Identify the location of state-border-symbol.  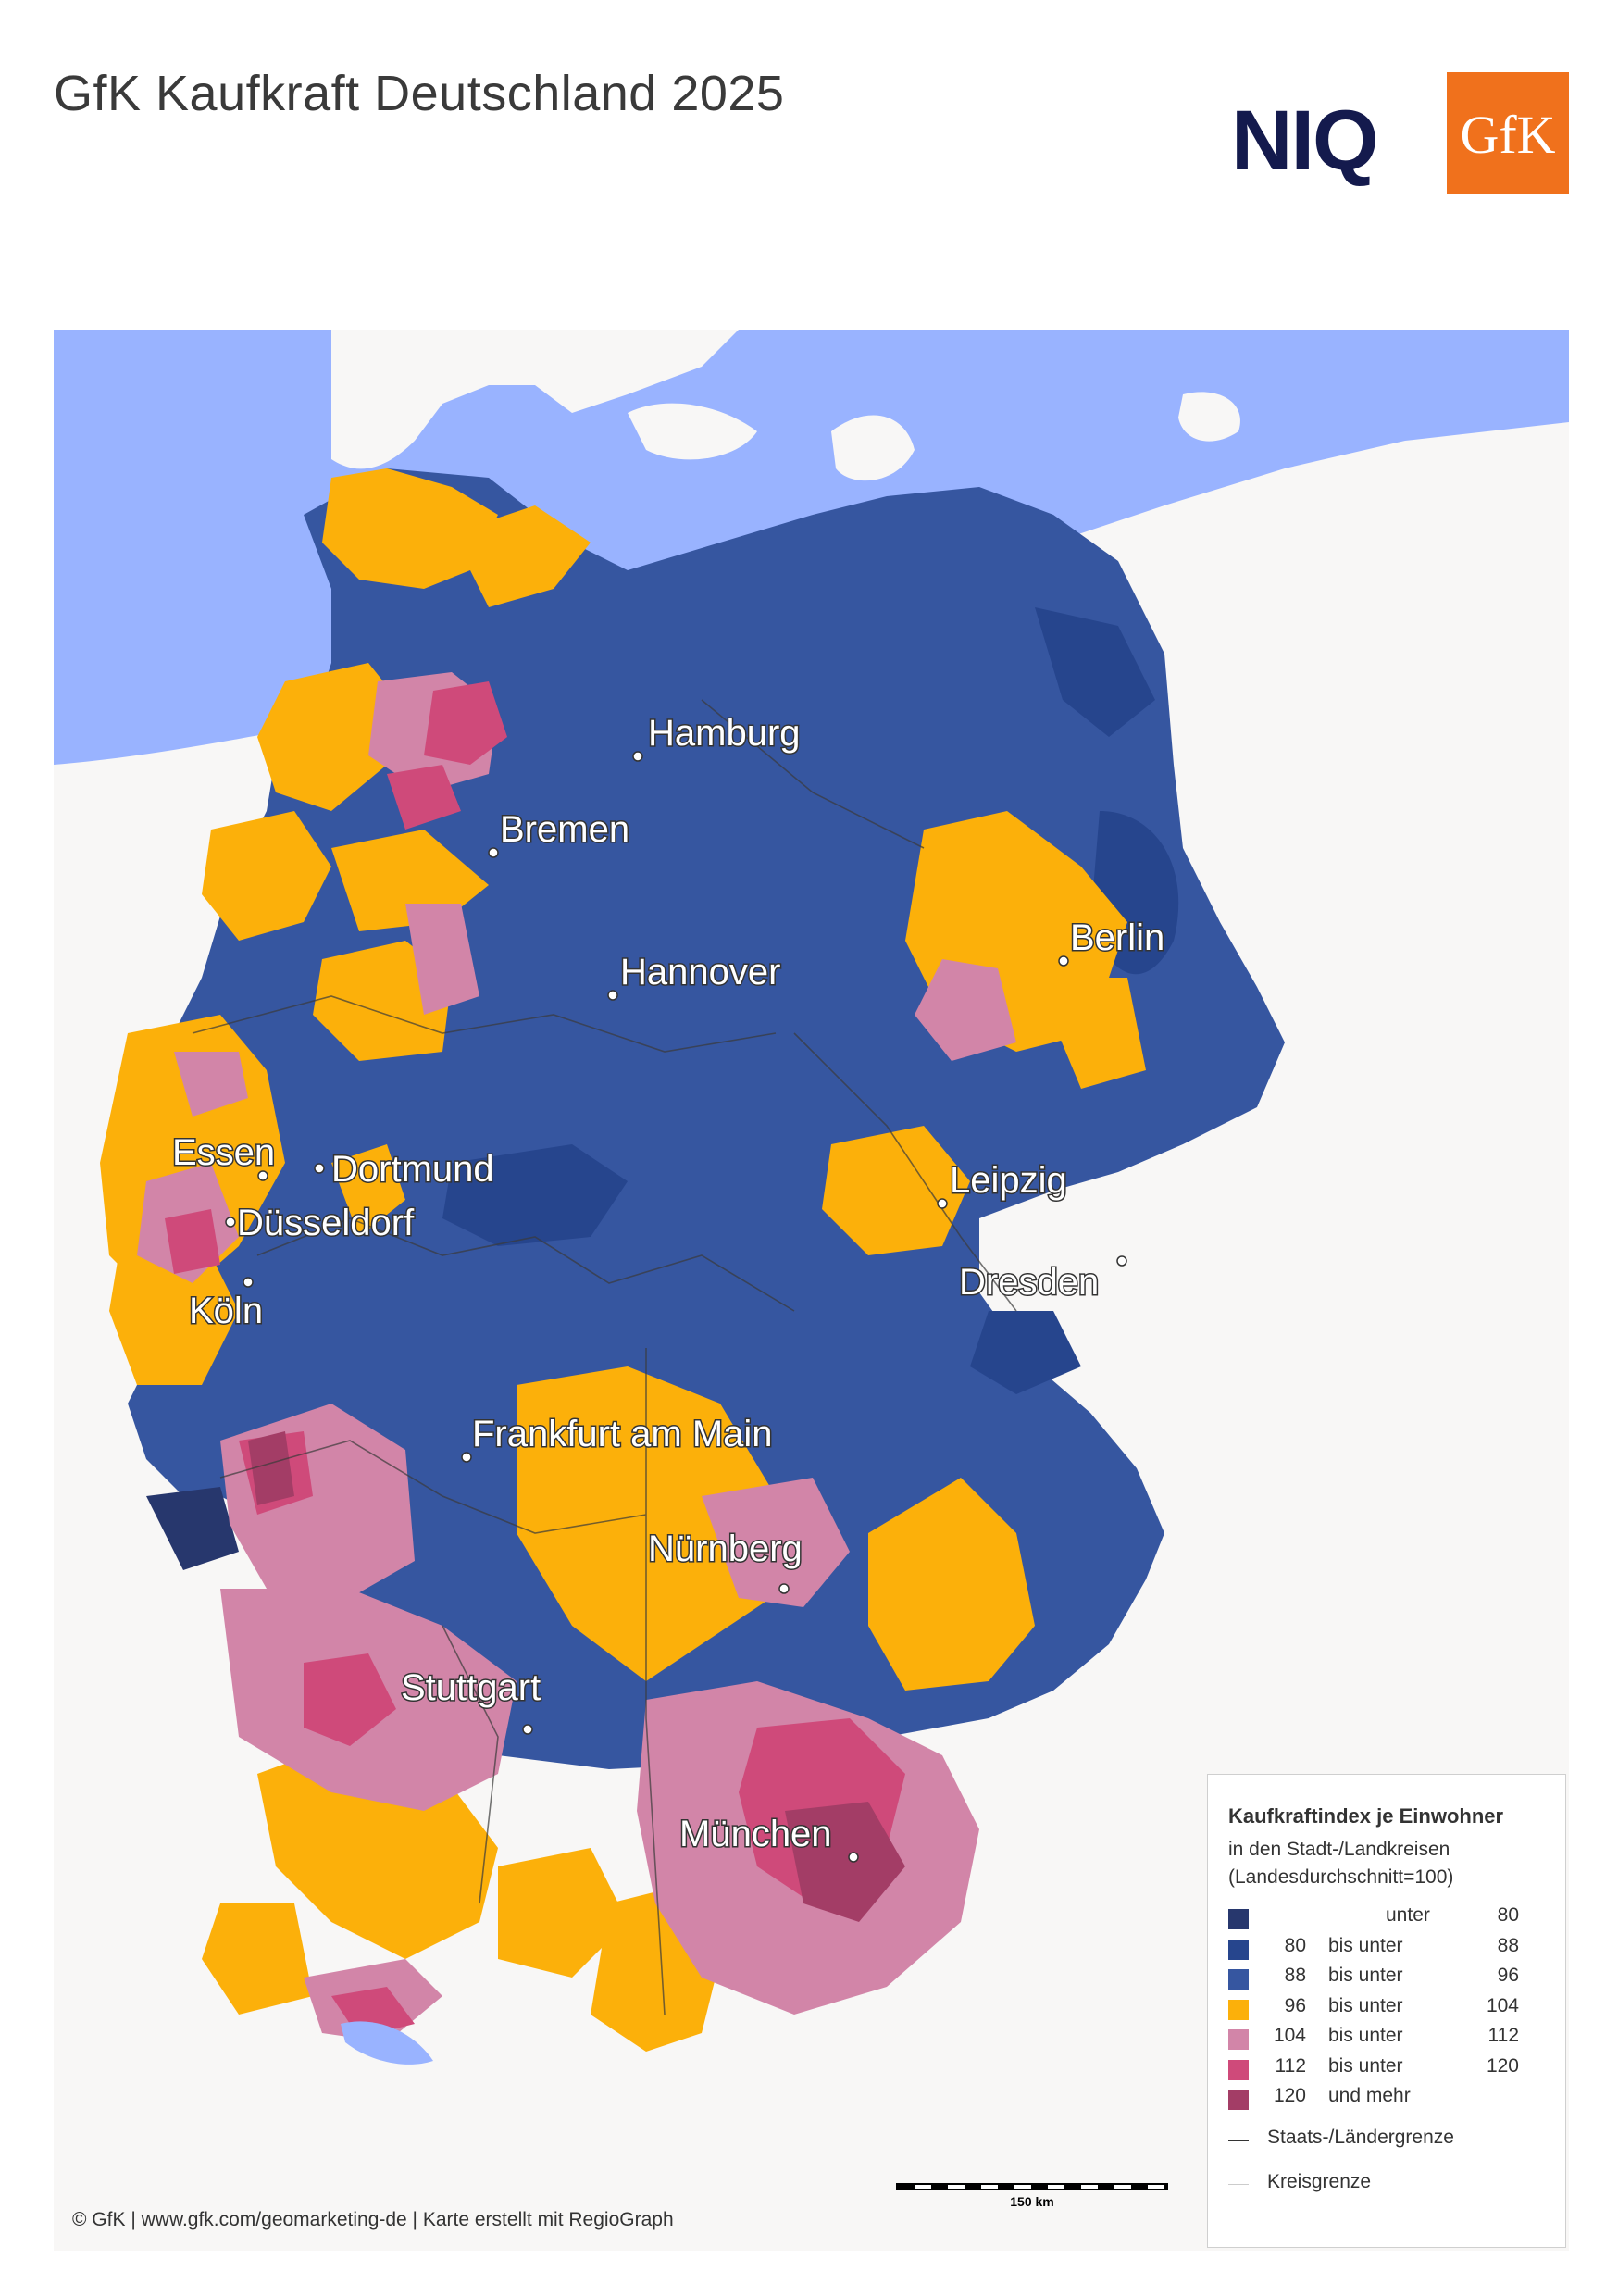
(1238, 2140).